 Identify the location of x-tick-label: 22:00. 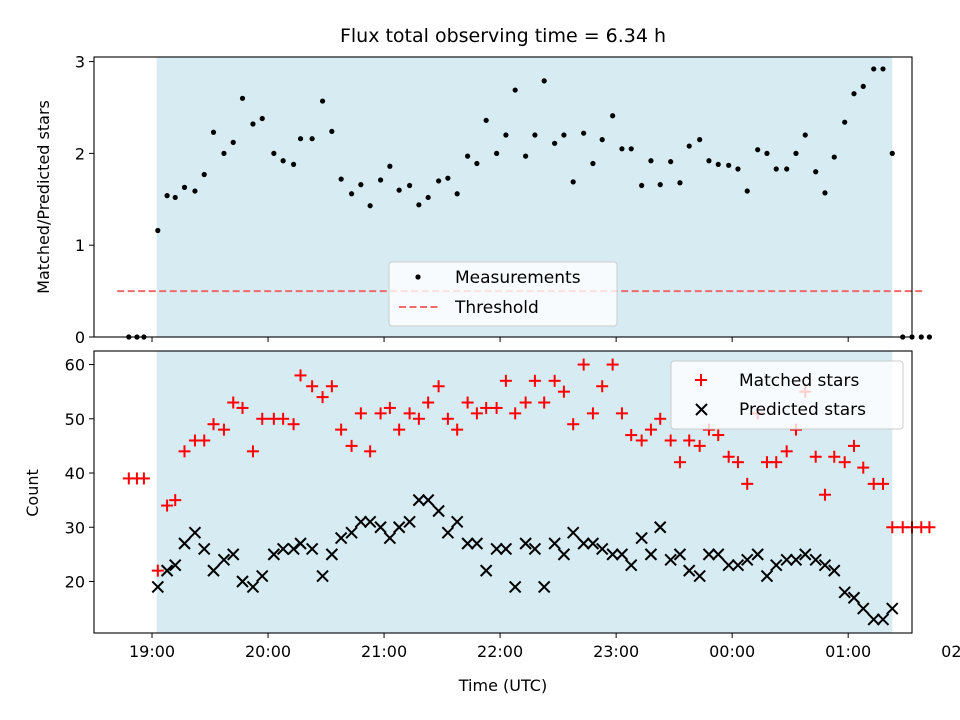
(500, 651).